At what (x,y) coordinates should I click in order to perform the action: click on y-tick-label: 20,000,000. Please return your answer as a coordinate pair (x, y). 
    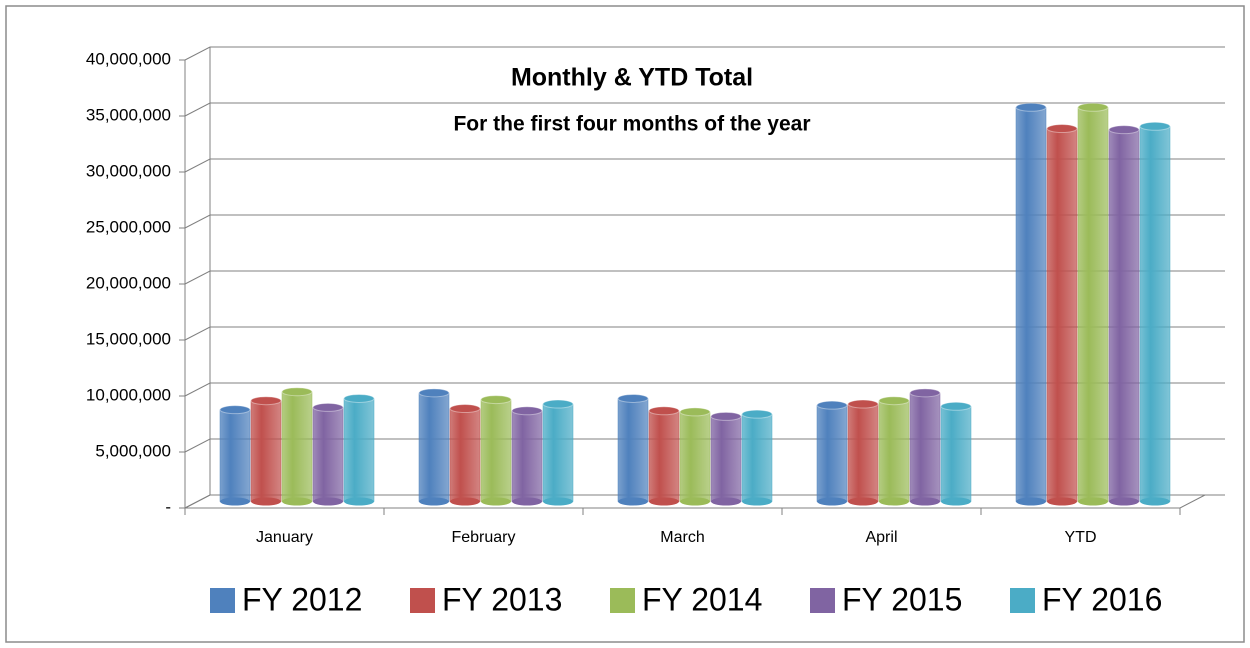
    Looking at the image, I should click on (128, 282).